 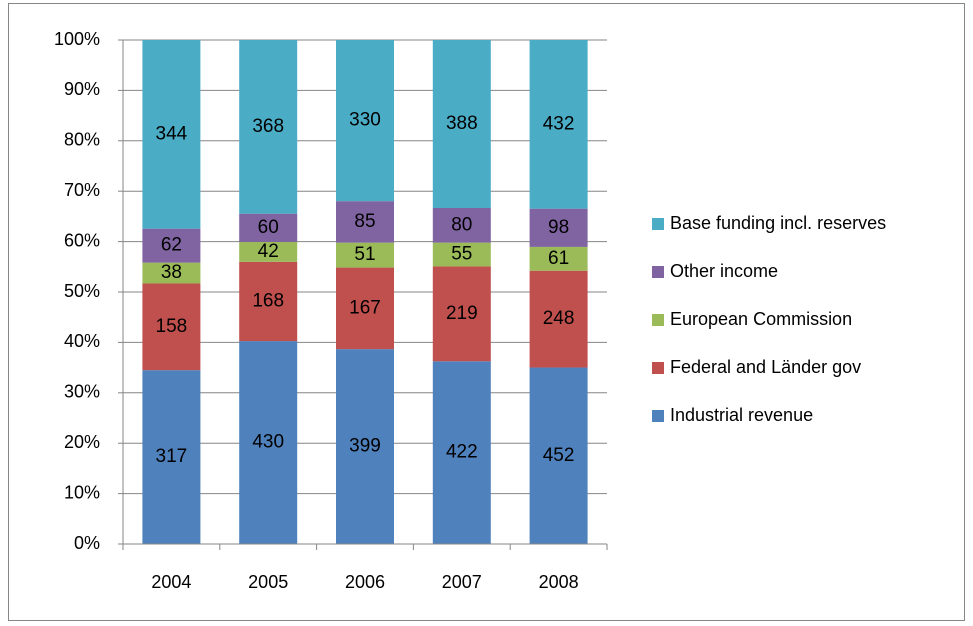 What do you see at coordinates (724, 271) in the screenshot?
I see `legend-label: Other income` at bounding box center [724, 271].